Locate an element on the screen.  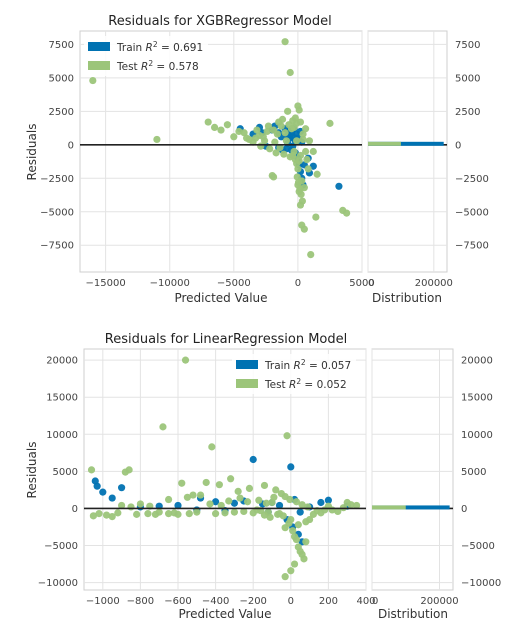
x-tick-label: −5000 is located at coordinates (234, 283).